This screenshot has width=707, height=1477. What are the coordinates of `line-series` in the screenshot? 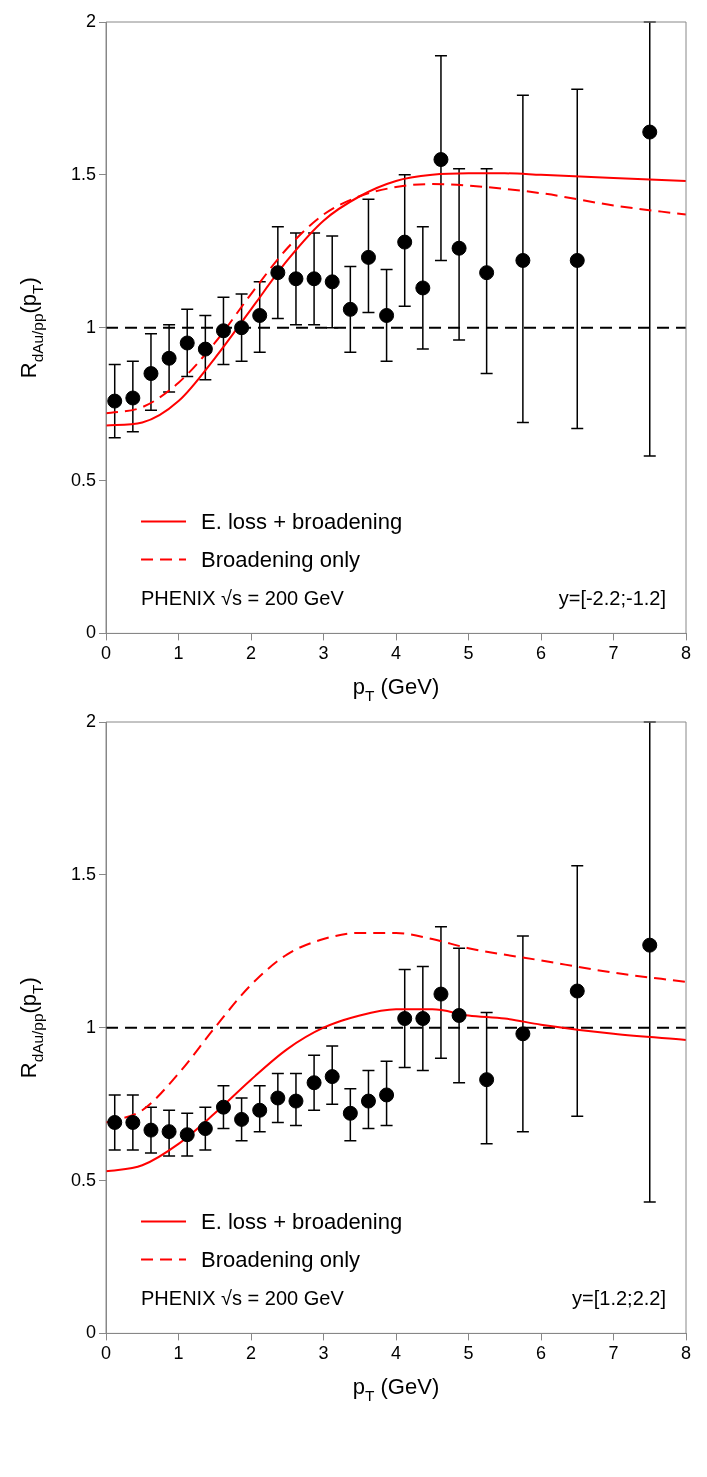 It's located at (396, 1090).